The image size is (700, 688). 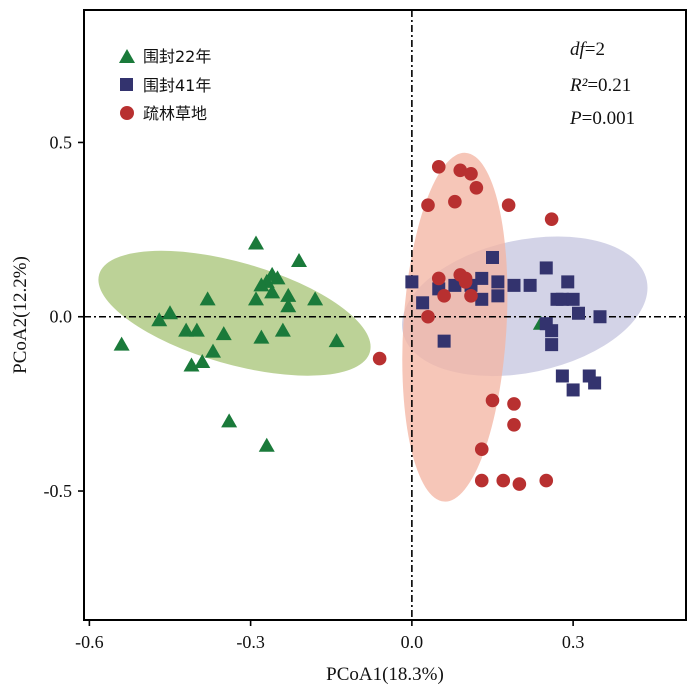 I want to click on y-tick-label: -0.5, so click(x=58, y=491).